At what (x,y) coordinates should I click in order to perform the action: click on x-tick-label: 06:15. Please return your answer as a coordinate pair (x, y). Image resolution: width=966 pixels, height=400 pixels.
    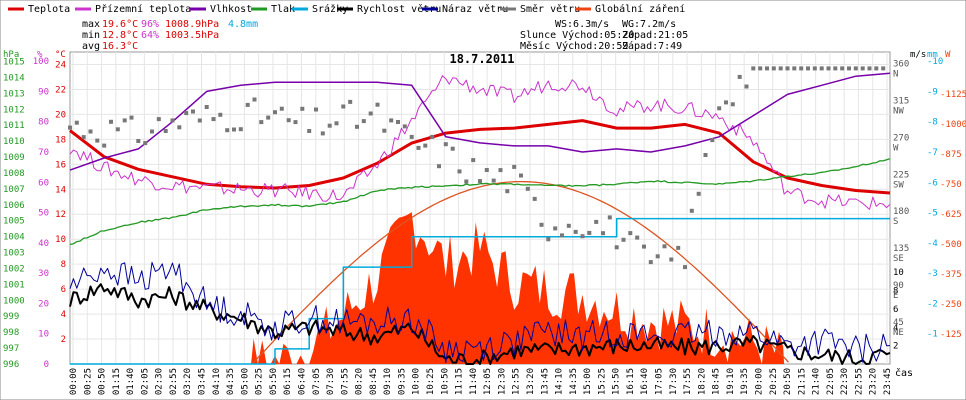
    Looking at the image, I should click on (288, 381).